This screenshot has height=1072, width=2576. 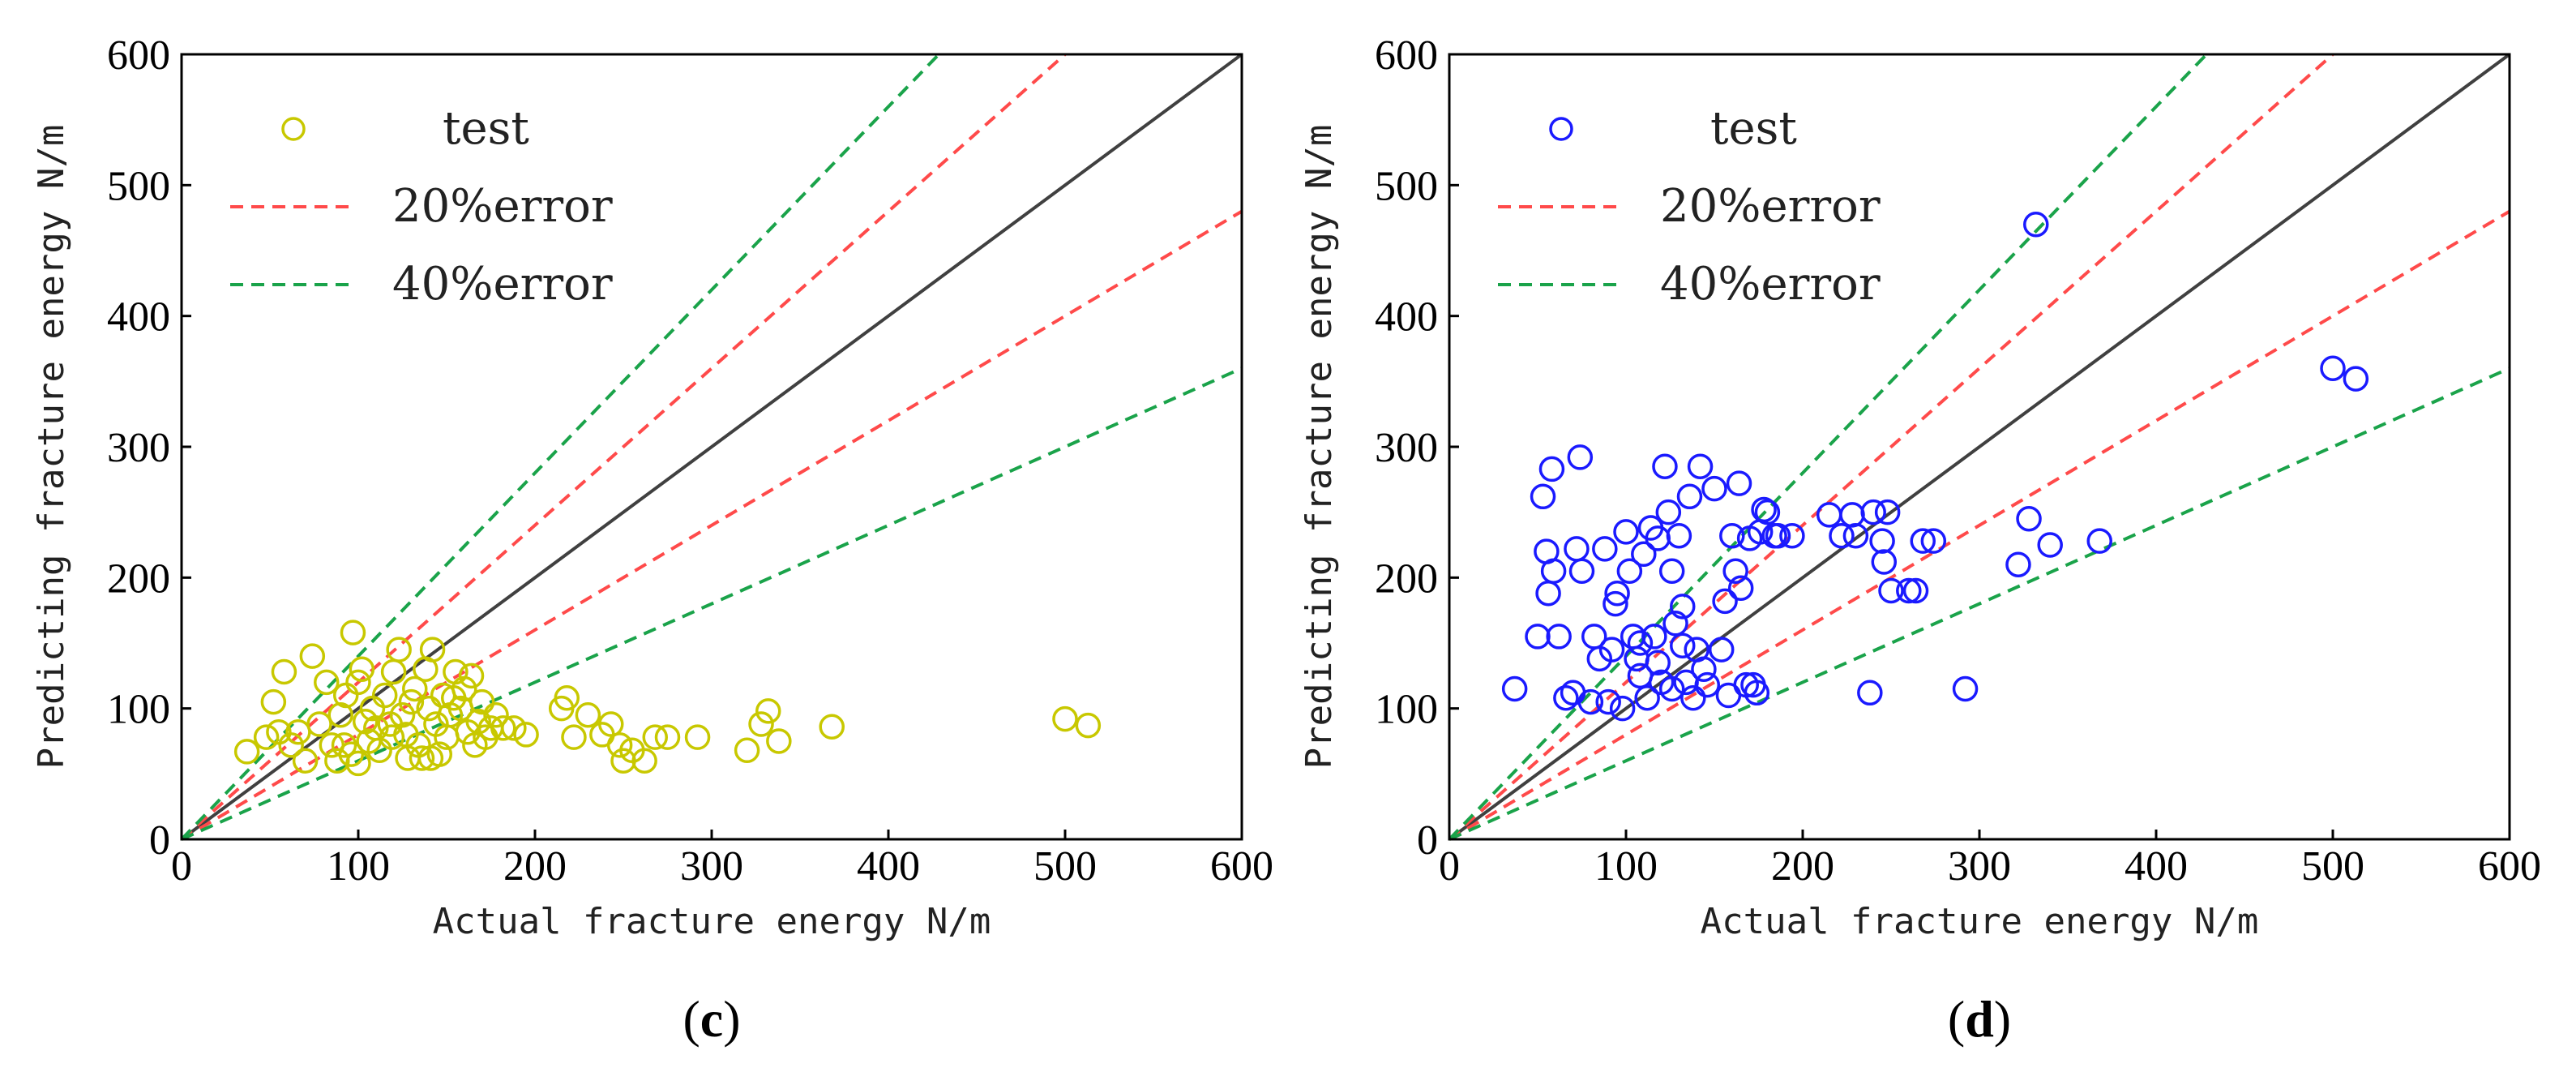 What do you see at coordinates (1406, 186) in the screenshot?
I see `y-tick-label: 500` at bounding box center [1406, 186].